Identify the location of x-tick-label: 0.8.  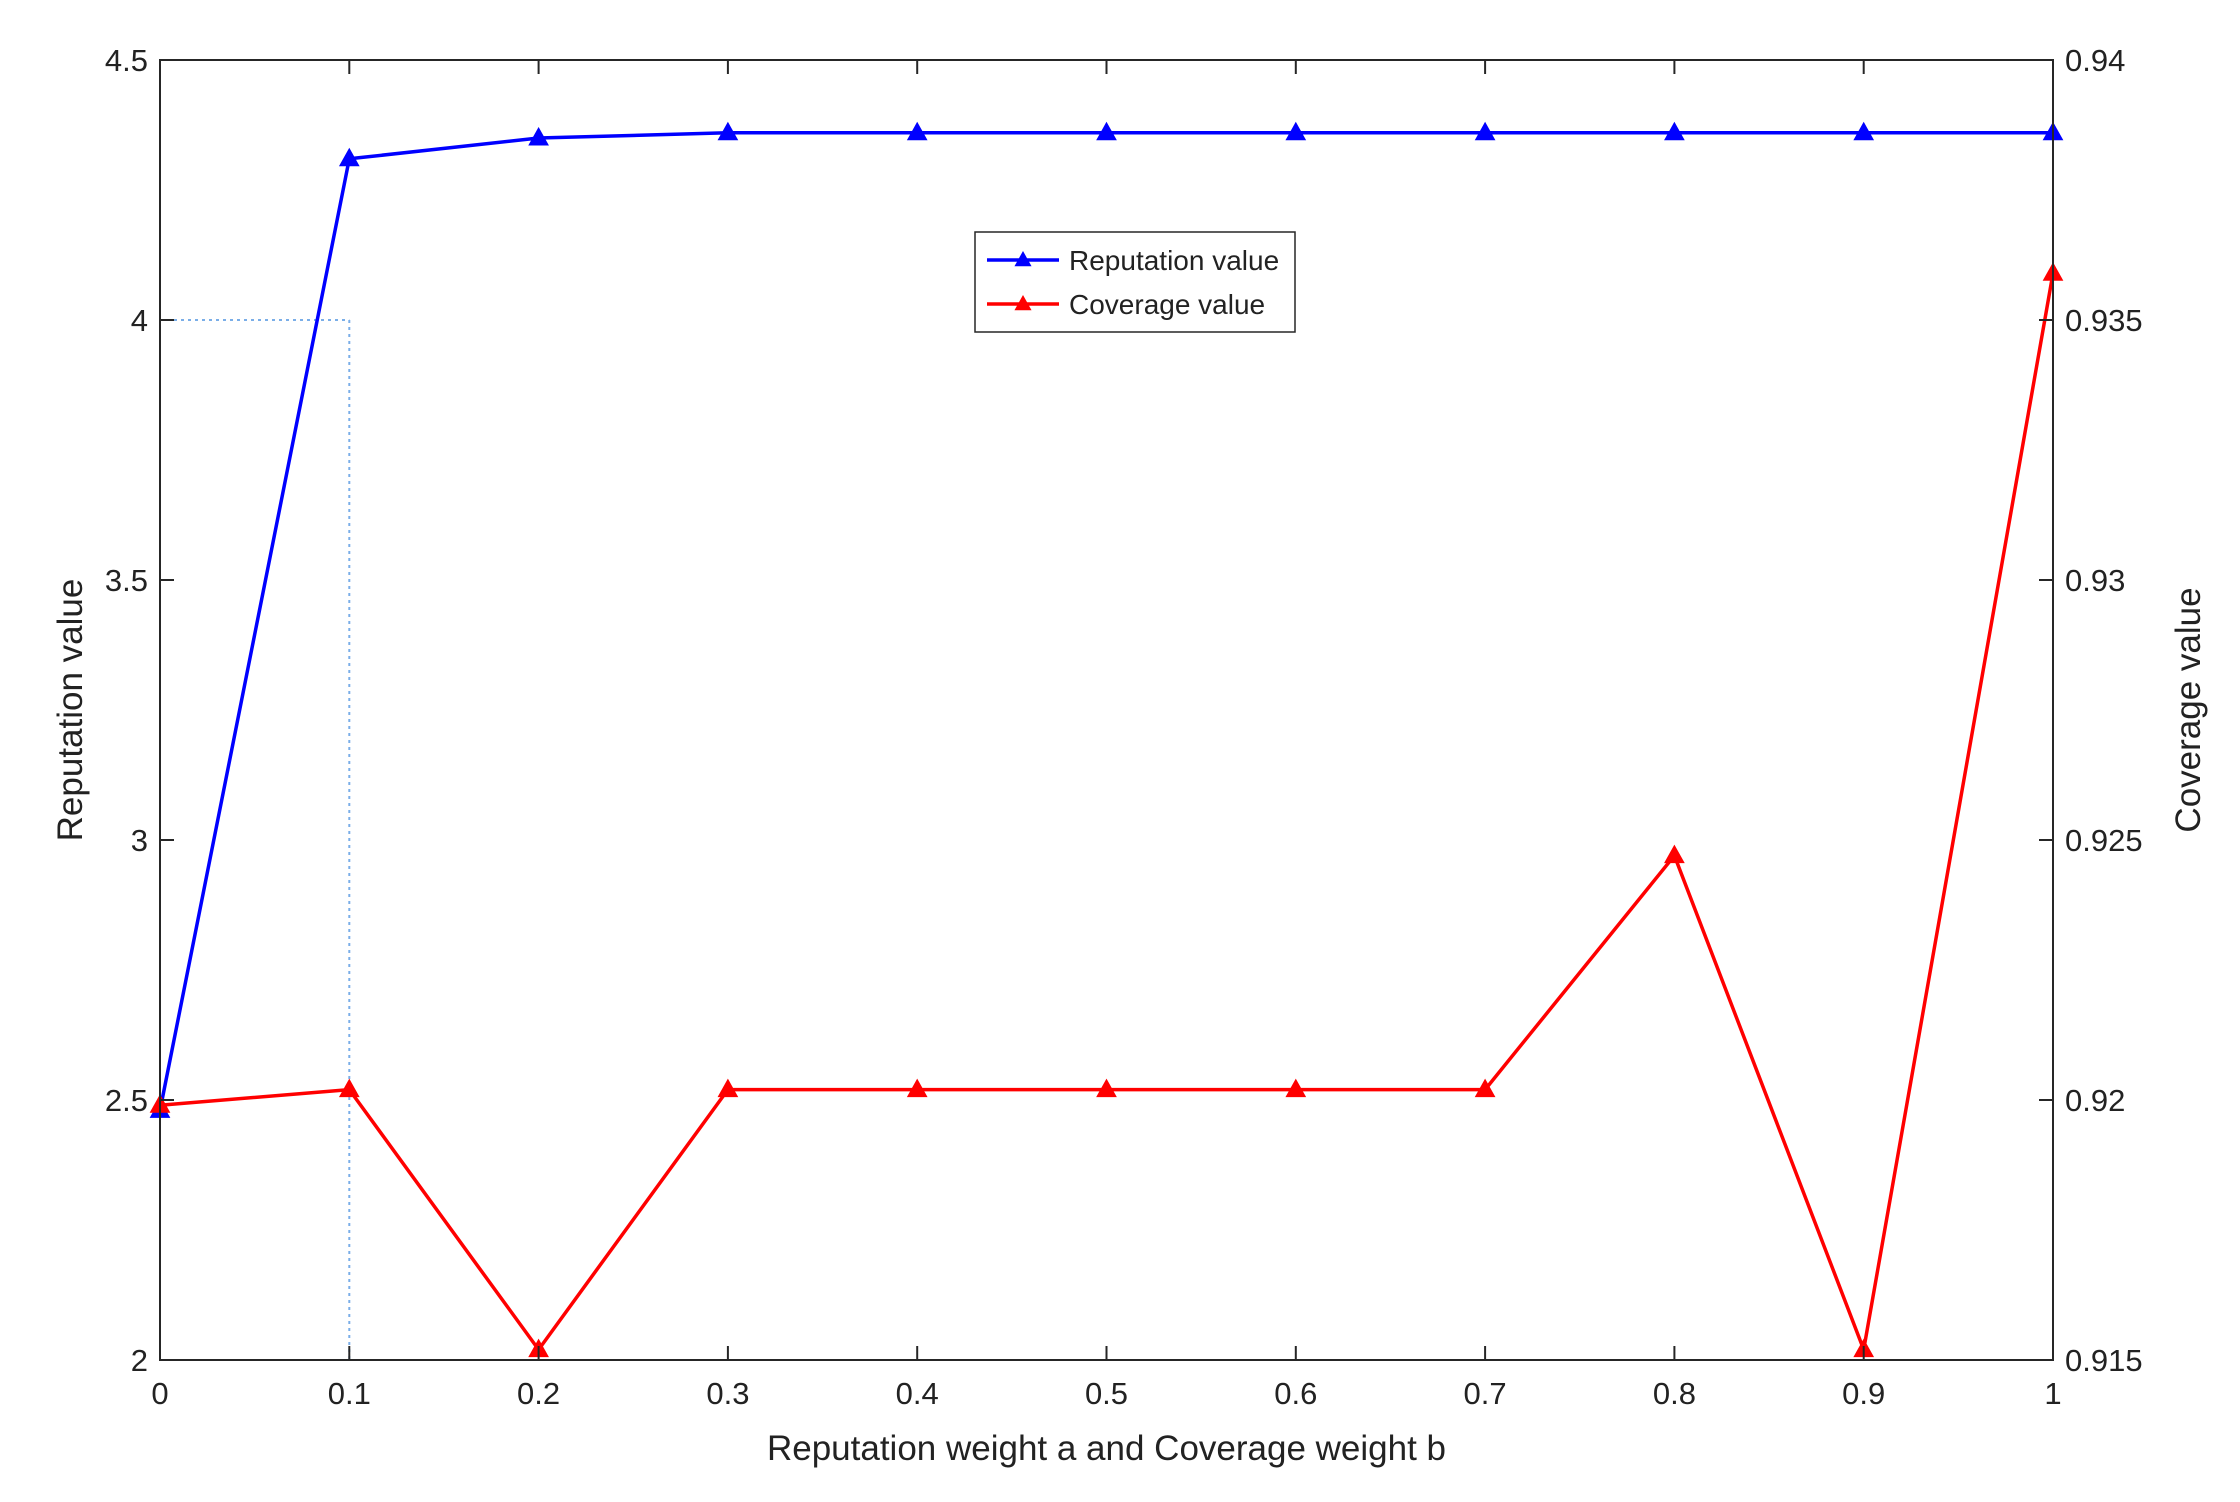
(1674, 1393).